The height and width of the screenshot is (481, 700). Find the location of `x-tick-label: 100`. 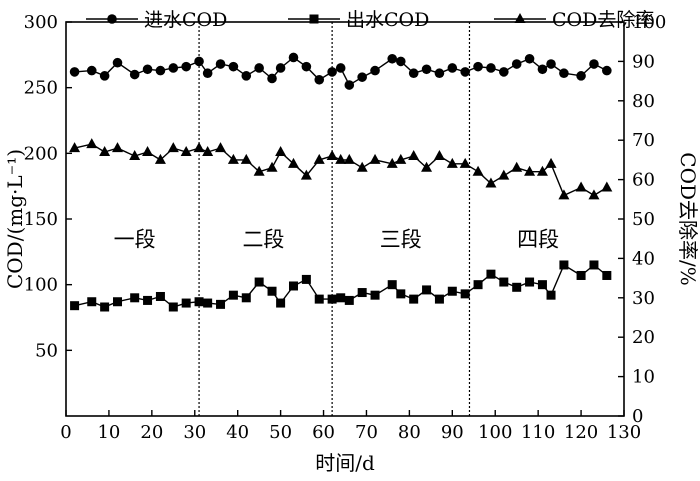

x-tick-label: 100 is located at coordinates (495, 432).